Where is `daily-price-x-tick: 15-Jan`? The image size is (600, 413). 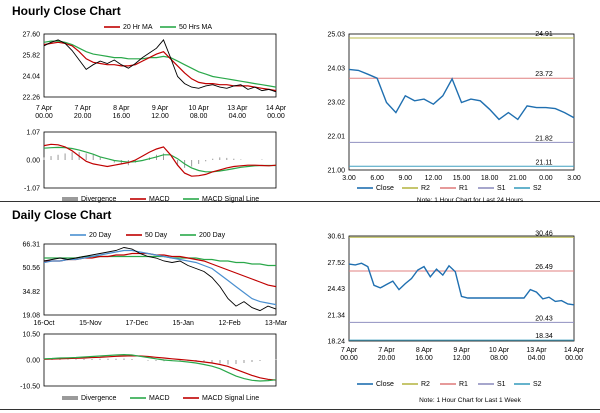
daily-price-x-tick: 15-Jan is located at coordinates (183, 323).